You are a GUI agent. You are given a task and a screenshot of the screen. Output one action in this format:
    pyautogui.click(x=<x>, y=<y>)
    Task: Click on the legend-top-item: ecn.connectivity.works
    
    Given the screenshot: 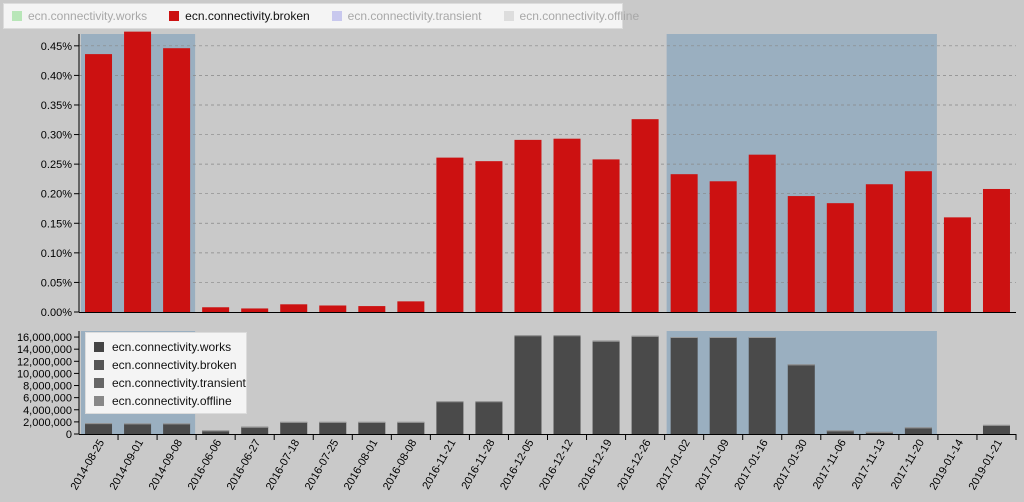 What is the action you would take?
    pyautogui.click(x=79, y=16)
    